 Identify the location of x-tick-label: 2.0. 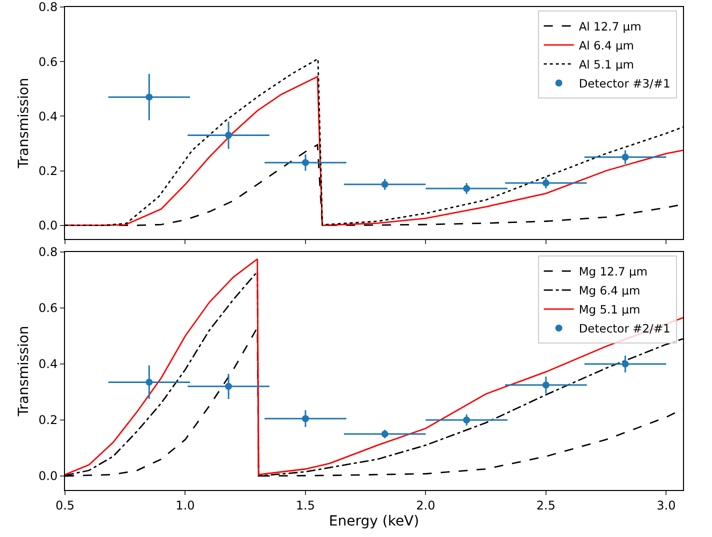
(426, 505).